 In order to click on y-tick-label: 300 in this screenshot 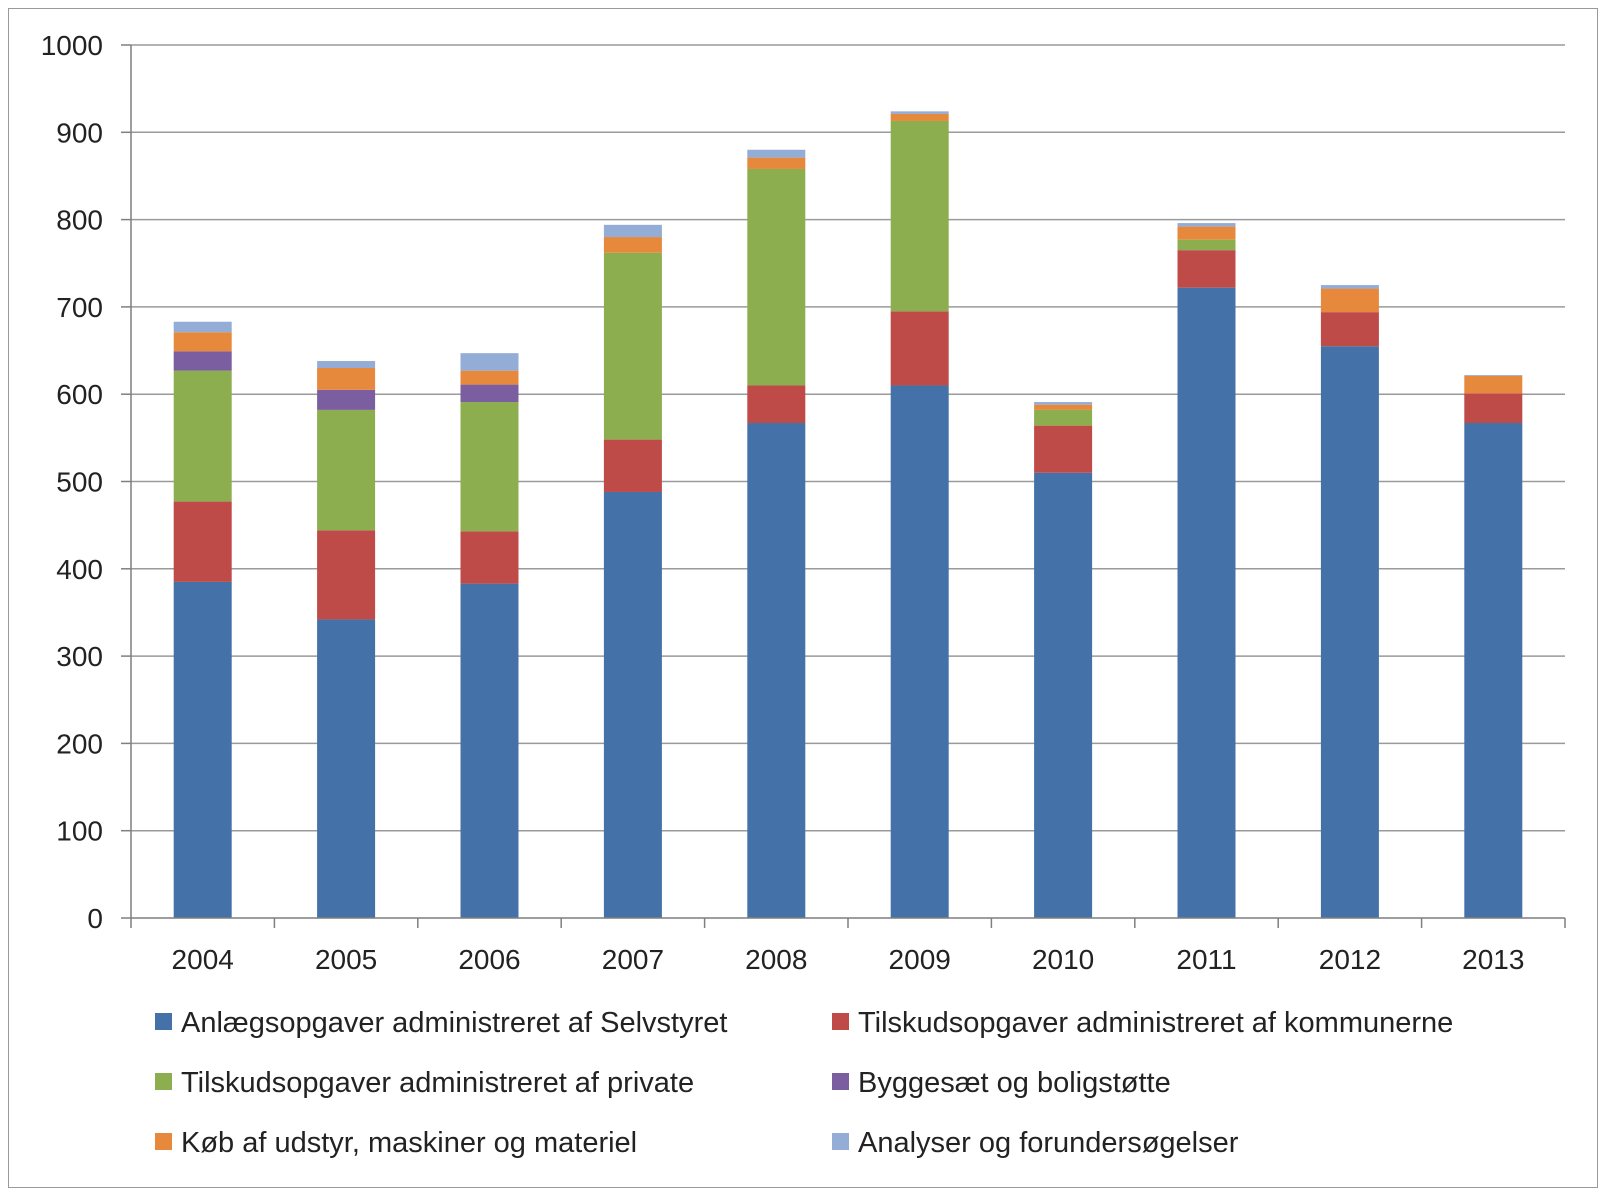, I will do `click(79, 656)`.